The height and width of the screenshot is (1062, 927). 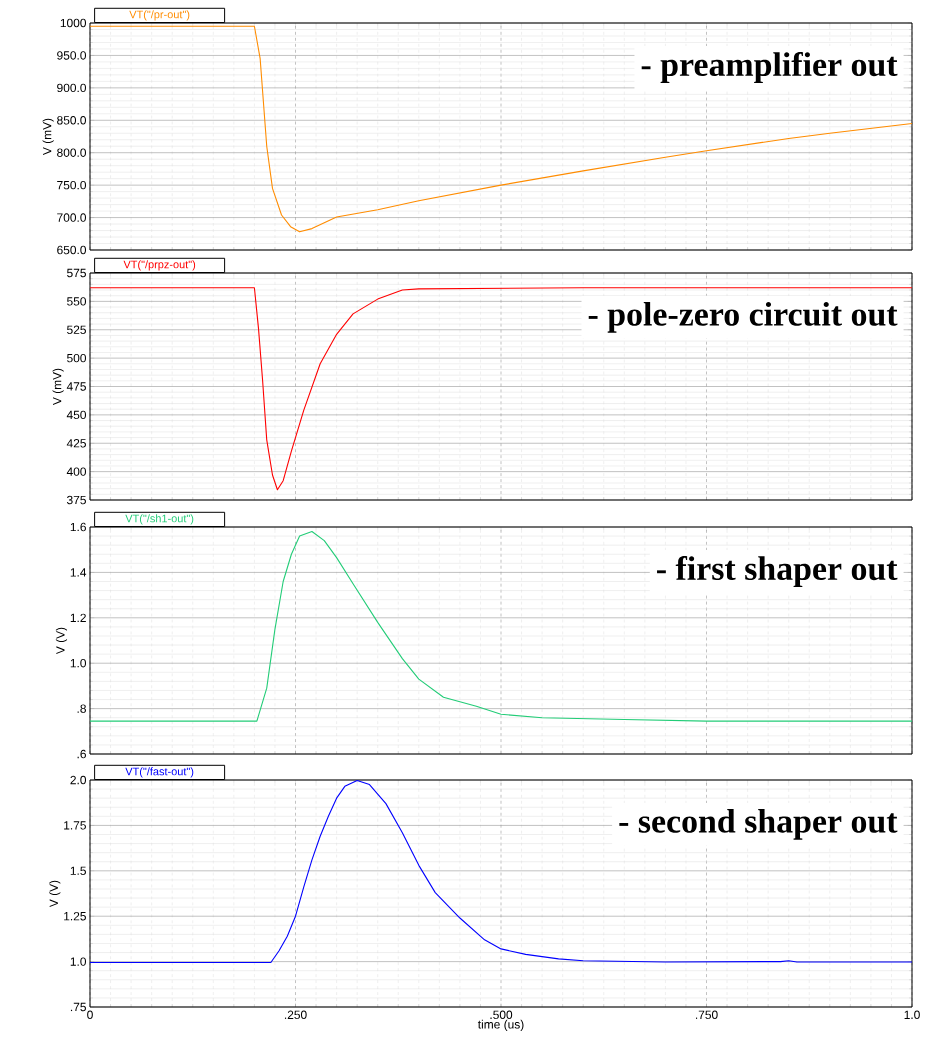 I want to click on y-tick-label: 525, so click(x=76, y=329).